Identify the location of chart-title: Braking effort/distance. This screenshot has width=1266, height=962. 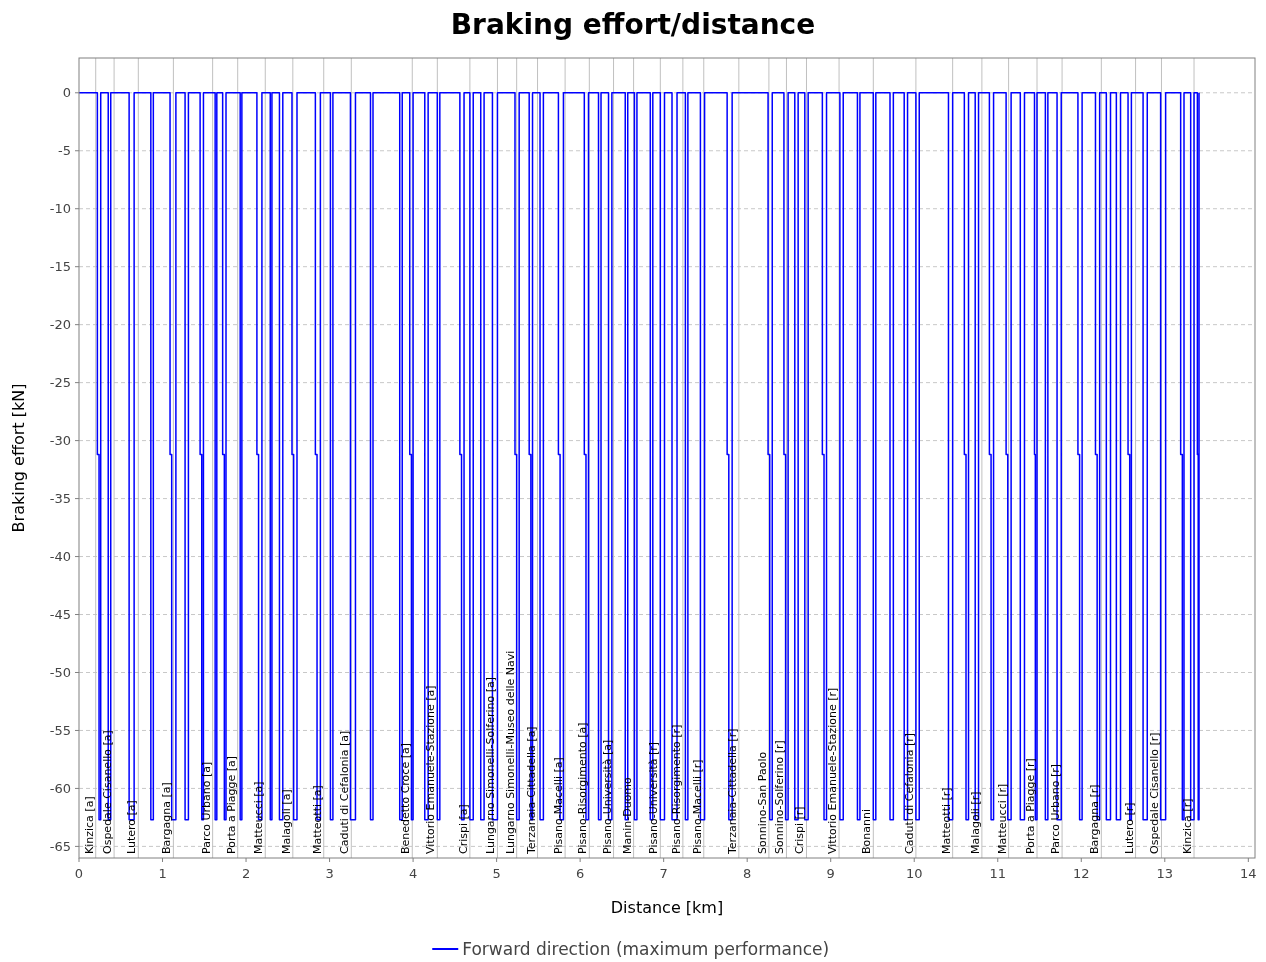
(633, 24).